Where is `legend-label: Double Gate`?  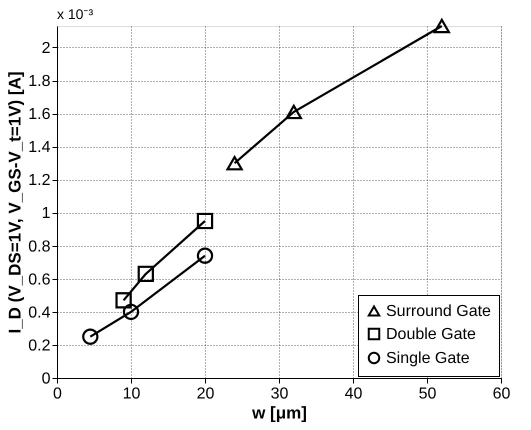 legend-label: Double Gate is located at coordinates (431, 334).